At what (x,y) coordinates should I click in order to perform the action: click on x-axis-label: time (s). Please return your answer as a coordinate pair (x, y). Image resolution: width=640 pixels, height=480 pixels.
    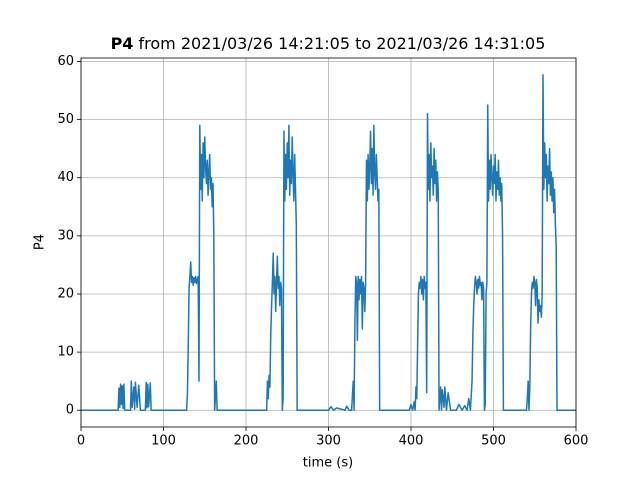
    Looking at the image, I should click on (328, 463).